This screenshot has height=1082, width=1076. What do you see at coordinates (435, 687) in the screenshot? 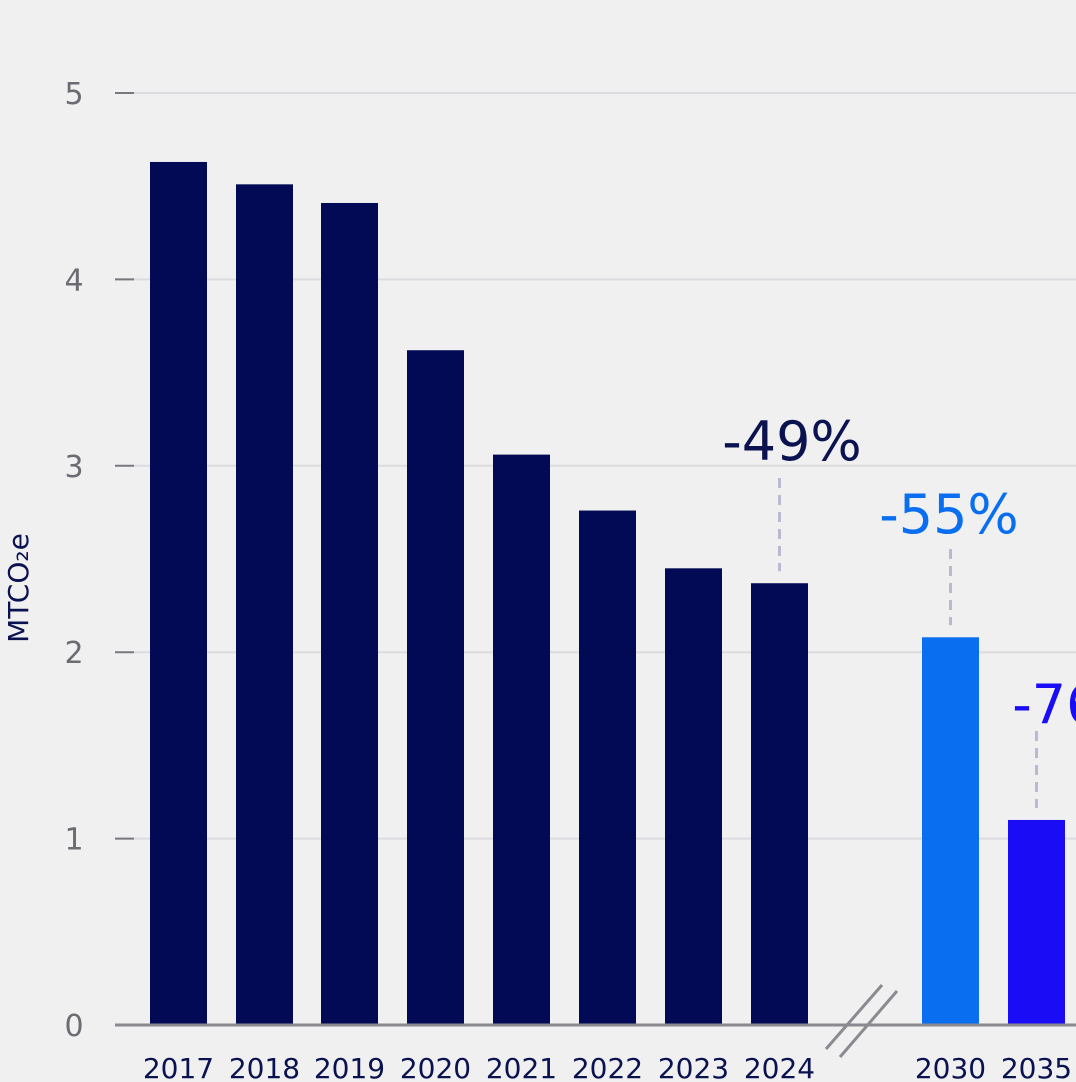
I see `bar-2020` at bounding box center [435, 687].